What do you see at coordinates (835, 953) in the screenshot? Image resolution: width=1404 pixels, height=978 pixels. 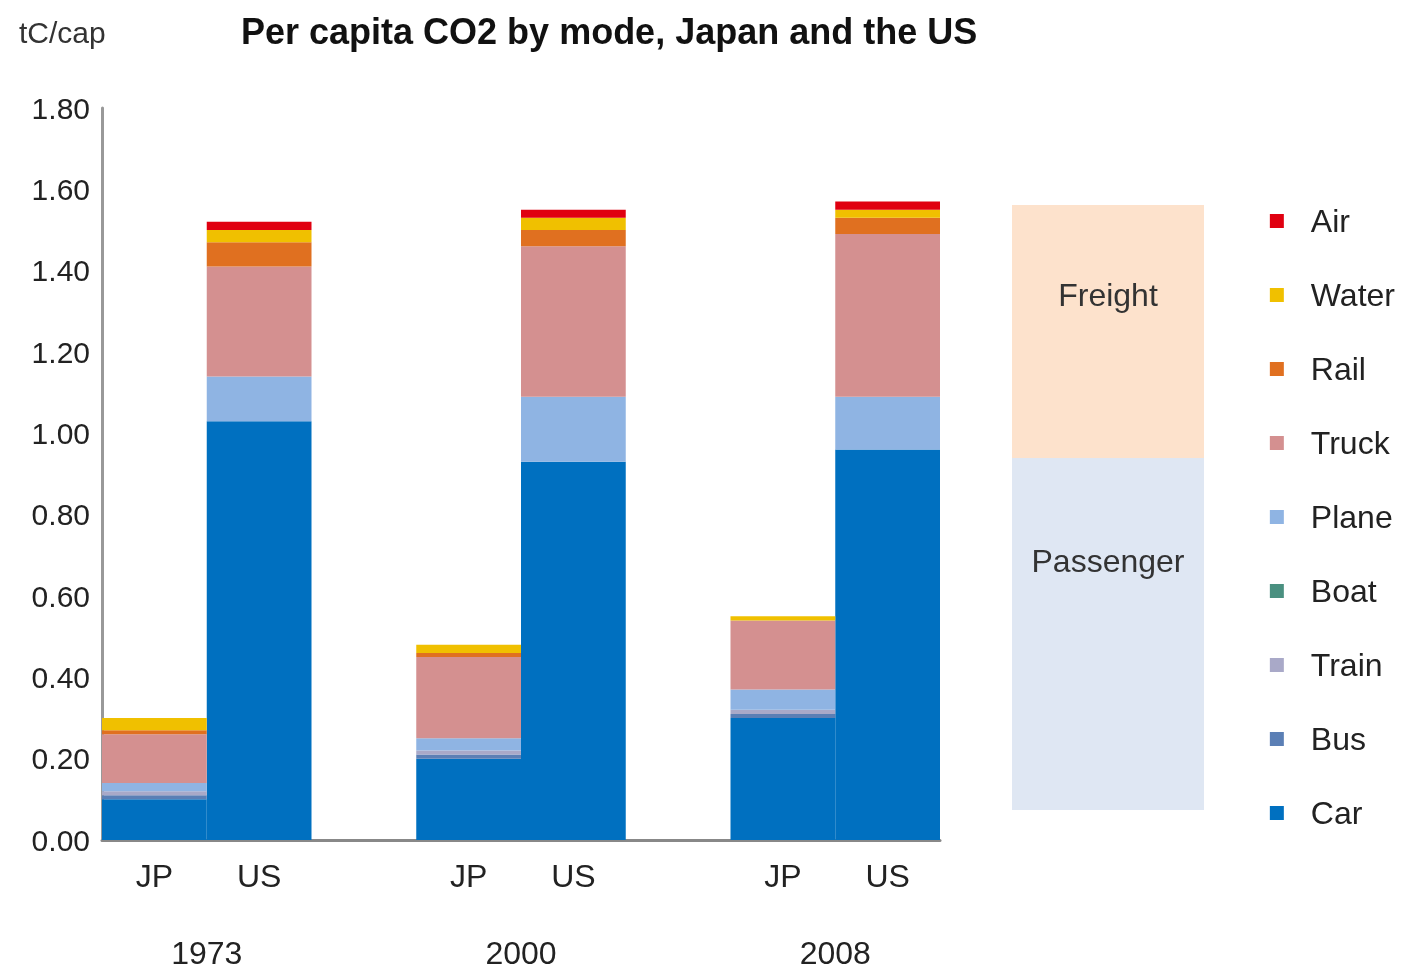 I see `text: 2008` at bounding box center [835, 953].